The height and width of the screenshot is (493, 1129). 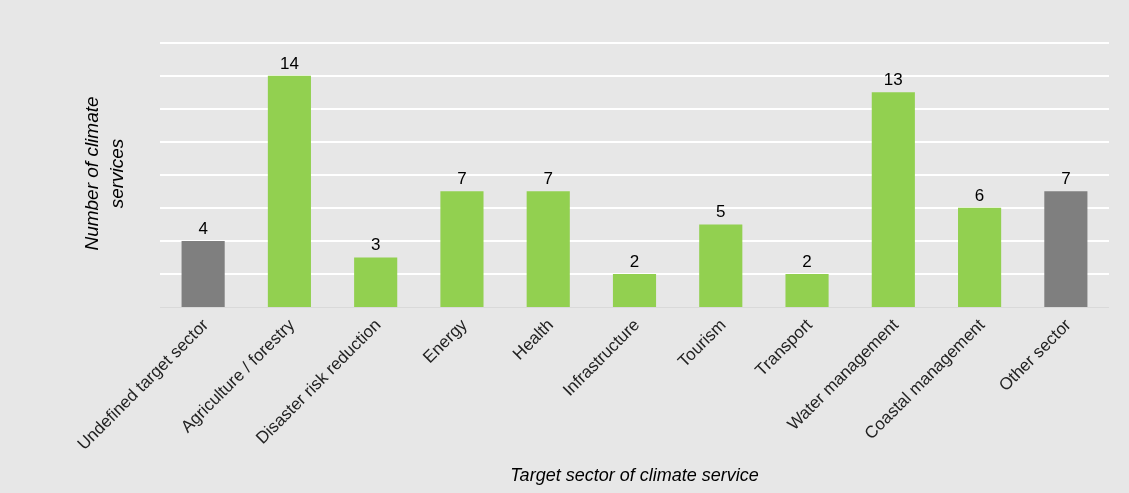 I want to click on x-axis-title: Target sector of climate service, so click(x=634, y=474).